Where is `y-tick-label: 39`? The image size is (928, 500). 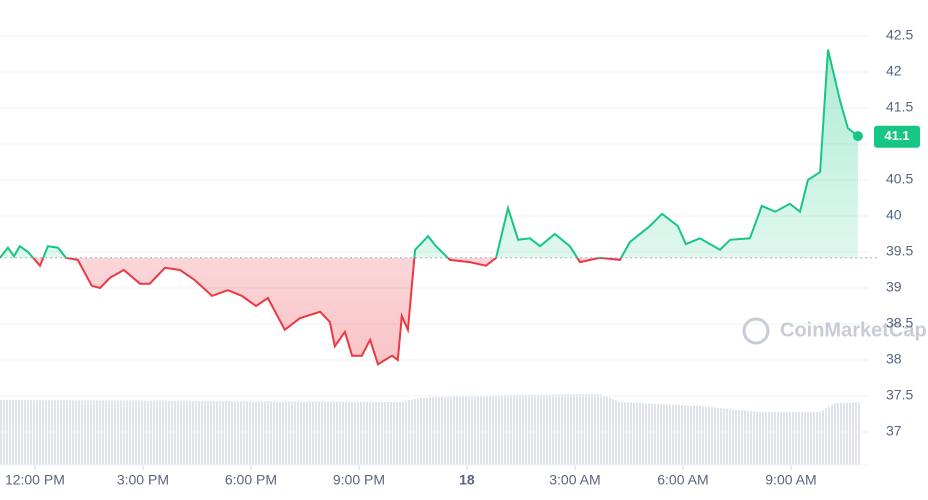
y-tick-label: 39 is located at coordinates (894, 287).